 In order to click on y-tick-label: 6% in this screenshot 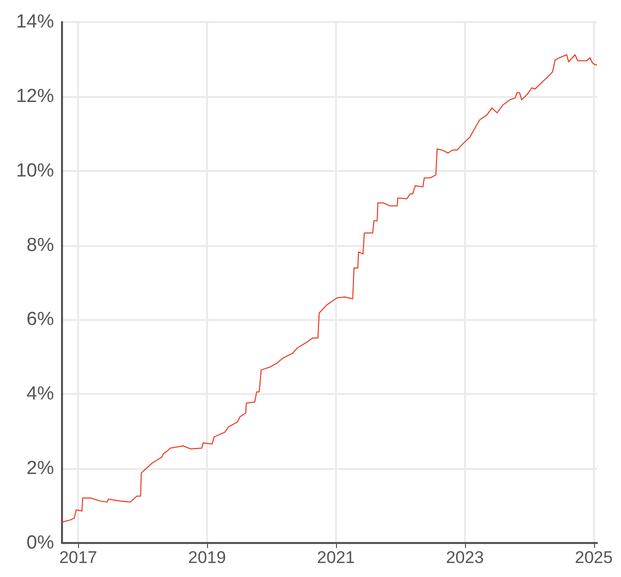, I will do `click(40, 319)`.